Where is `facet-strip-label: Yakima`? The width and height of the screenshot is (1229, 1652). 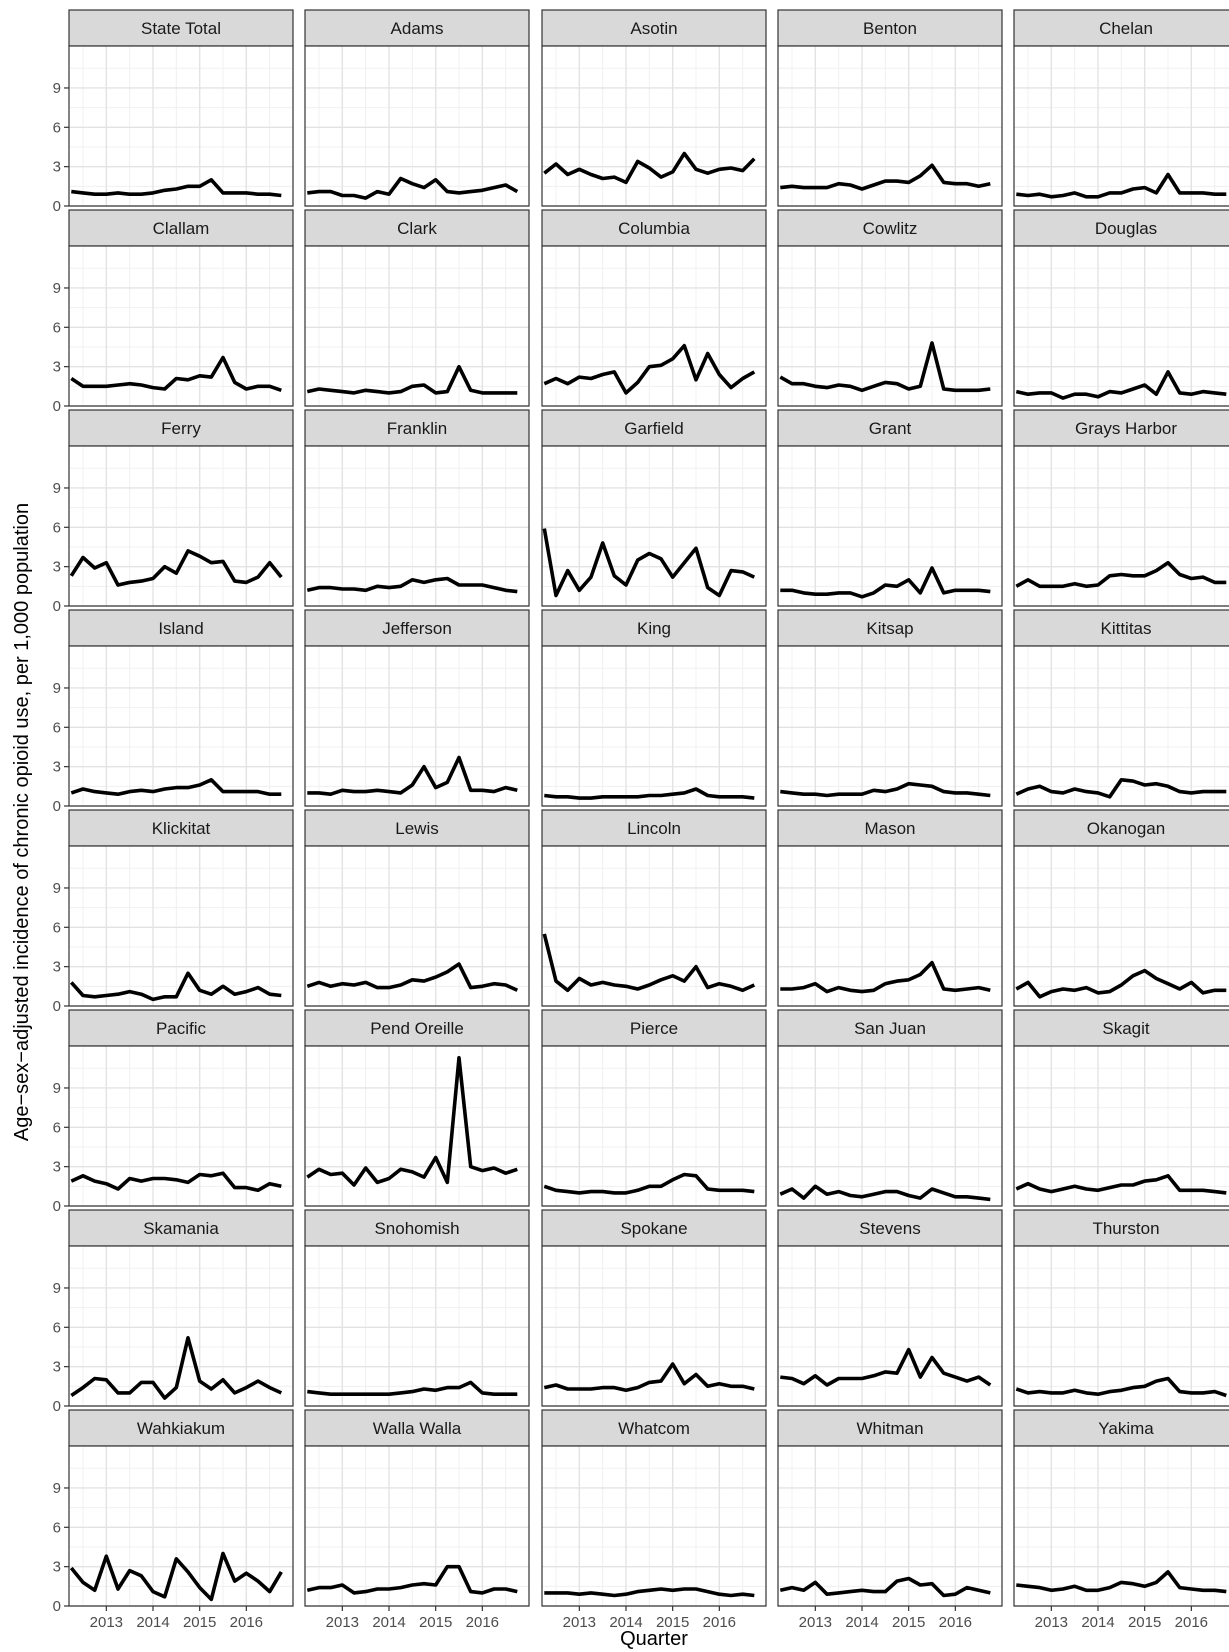
facet-strip-label: Yakima is located at coordinates (1126, 1428).